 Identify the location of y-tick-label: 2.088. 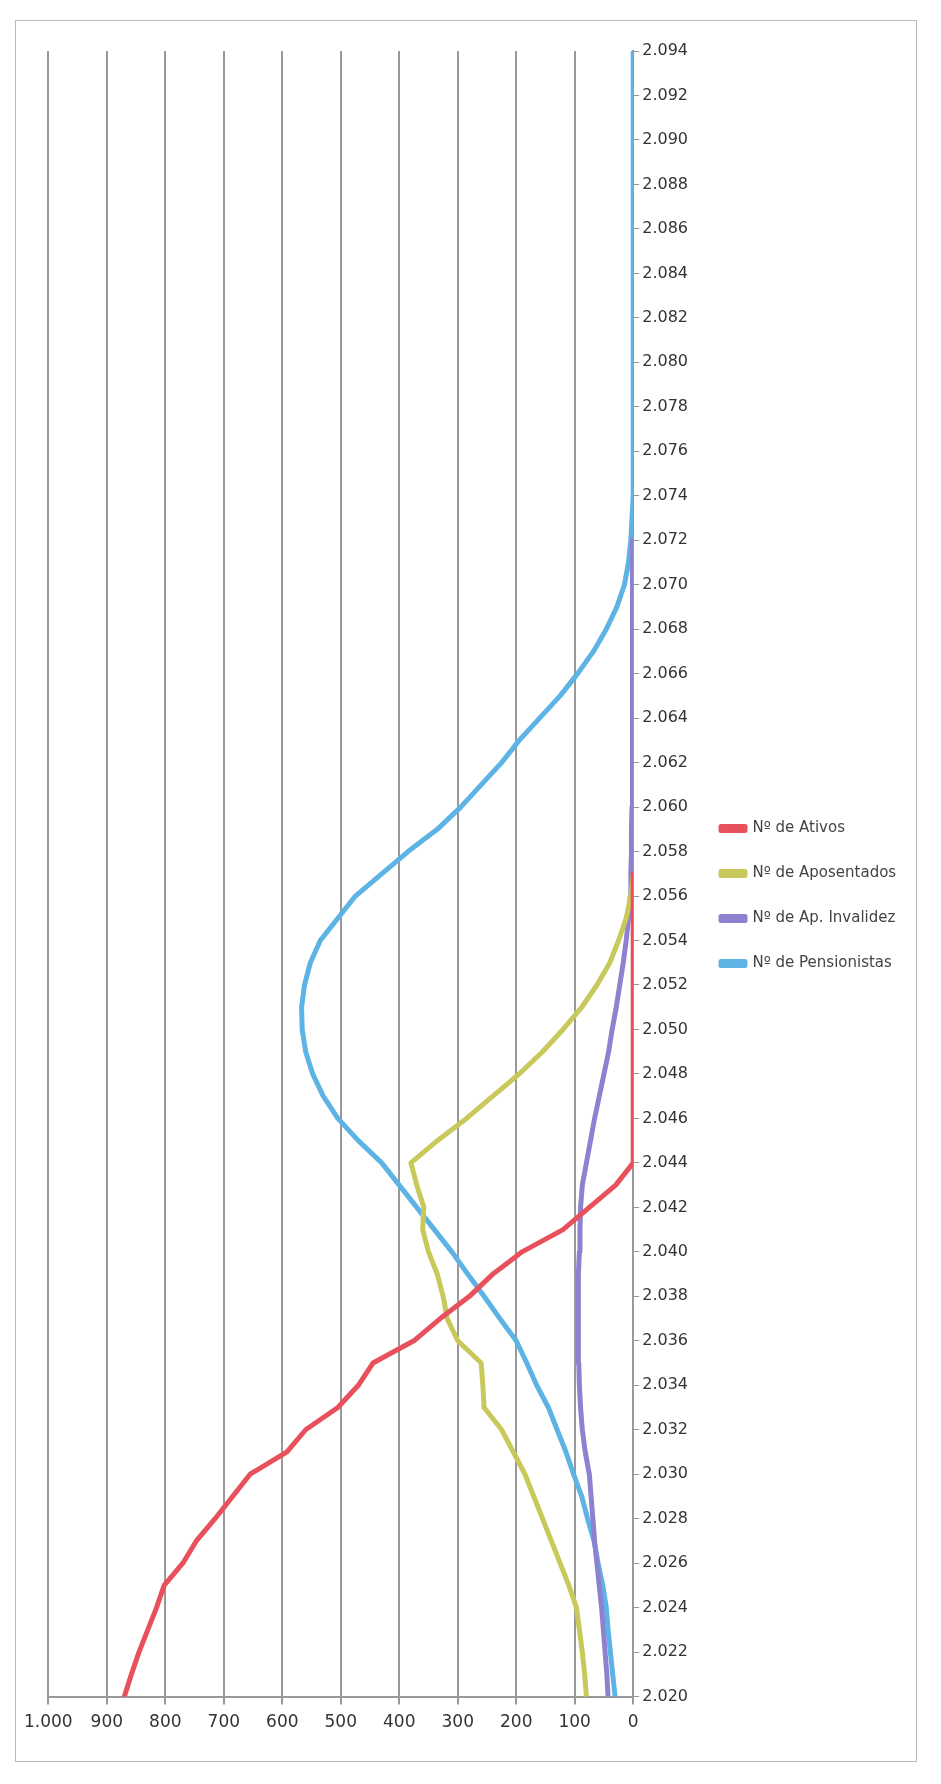
(665, 183).